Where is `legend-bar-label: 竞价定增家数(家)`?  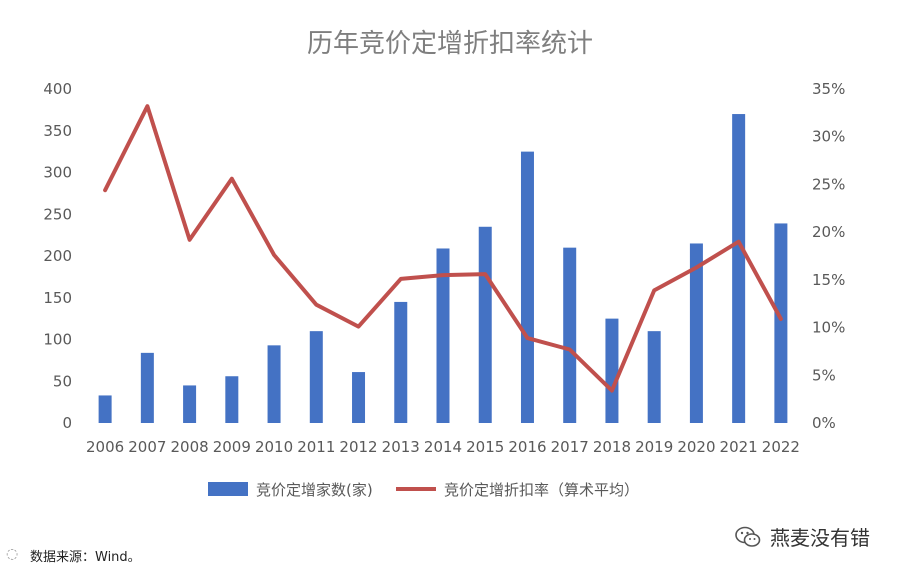 legend-bar-label: 竞价定增家数(家) is located at coordinates (314, 490).